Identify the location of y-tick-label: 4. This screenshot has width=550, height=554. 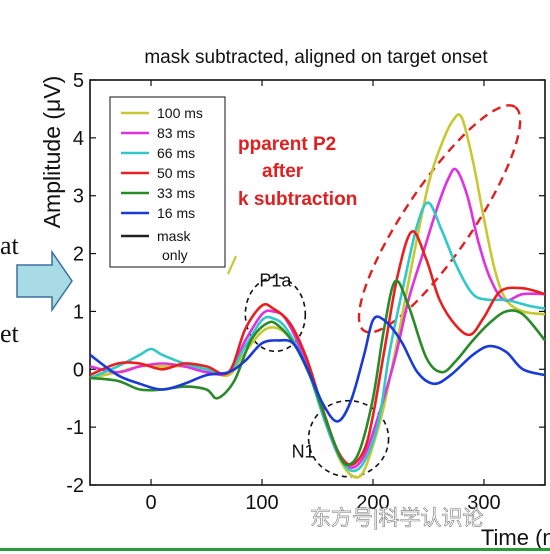
(78, 139).